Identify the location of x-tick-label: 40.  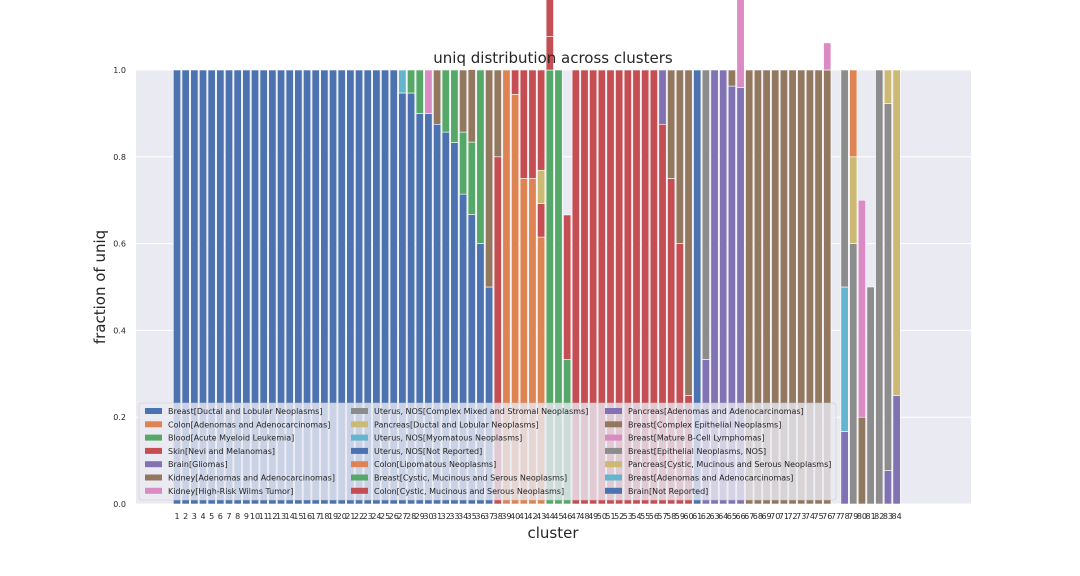
(515, 516).